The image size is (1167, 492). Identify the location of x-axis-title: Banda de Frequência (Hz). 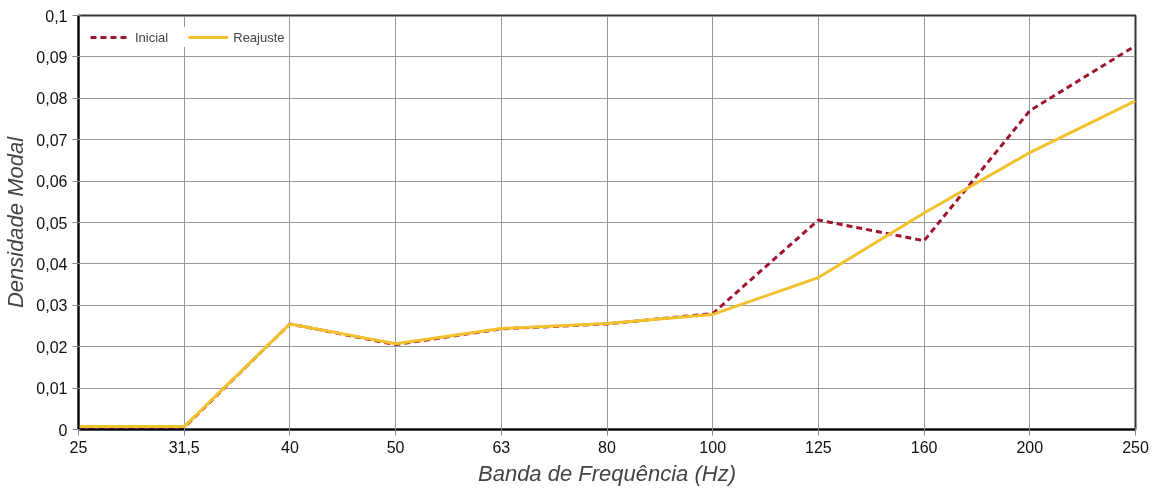
(607, 473).